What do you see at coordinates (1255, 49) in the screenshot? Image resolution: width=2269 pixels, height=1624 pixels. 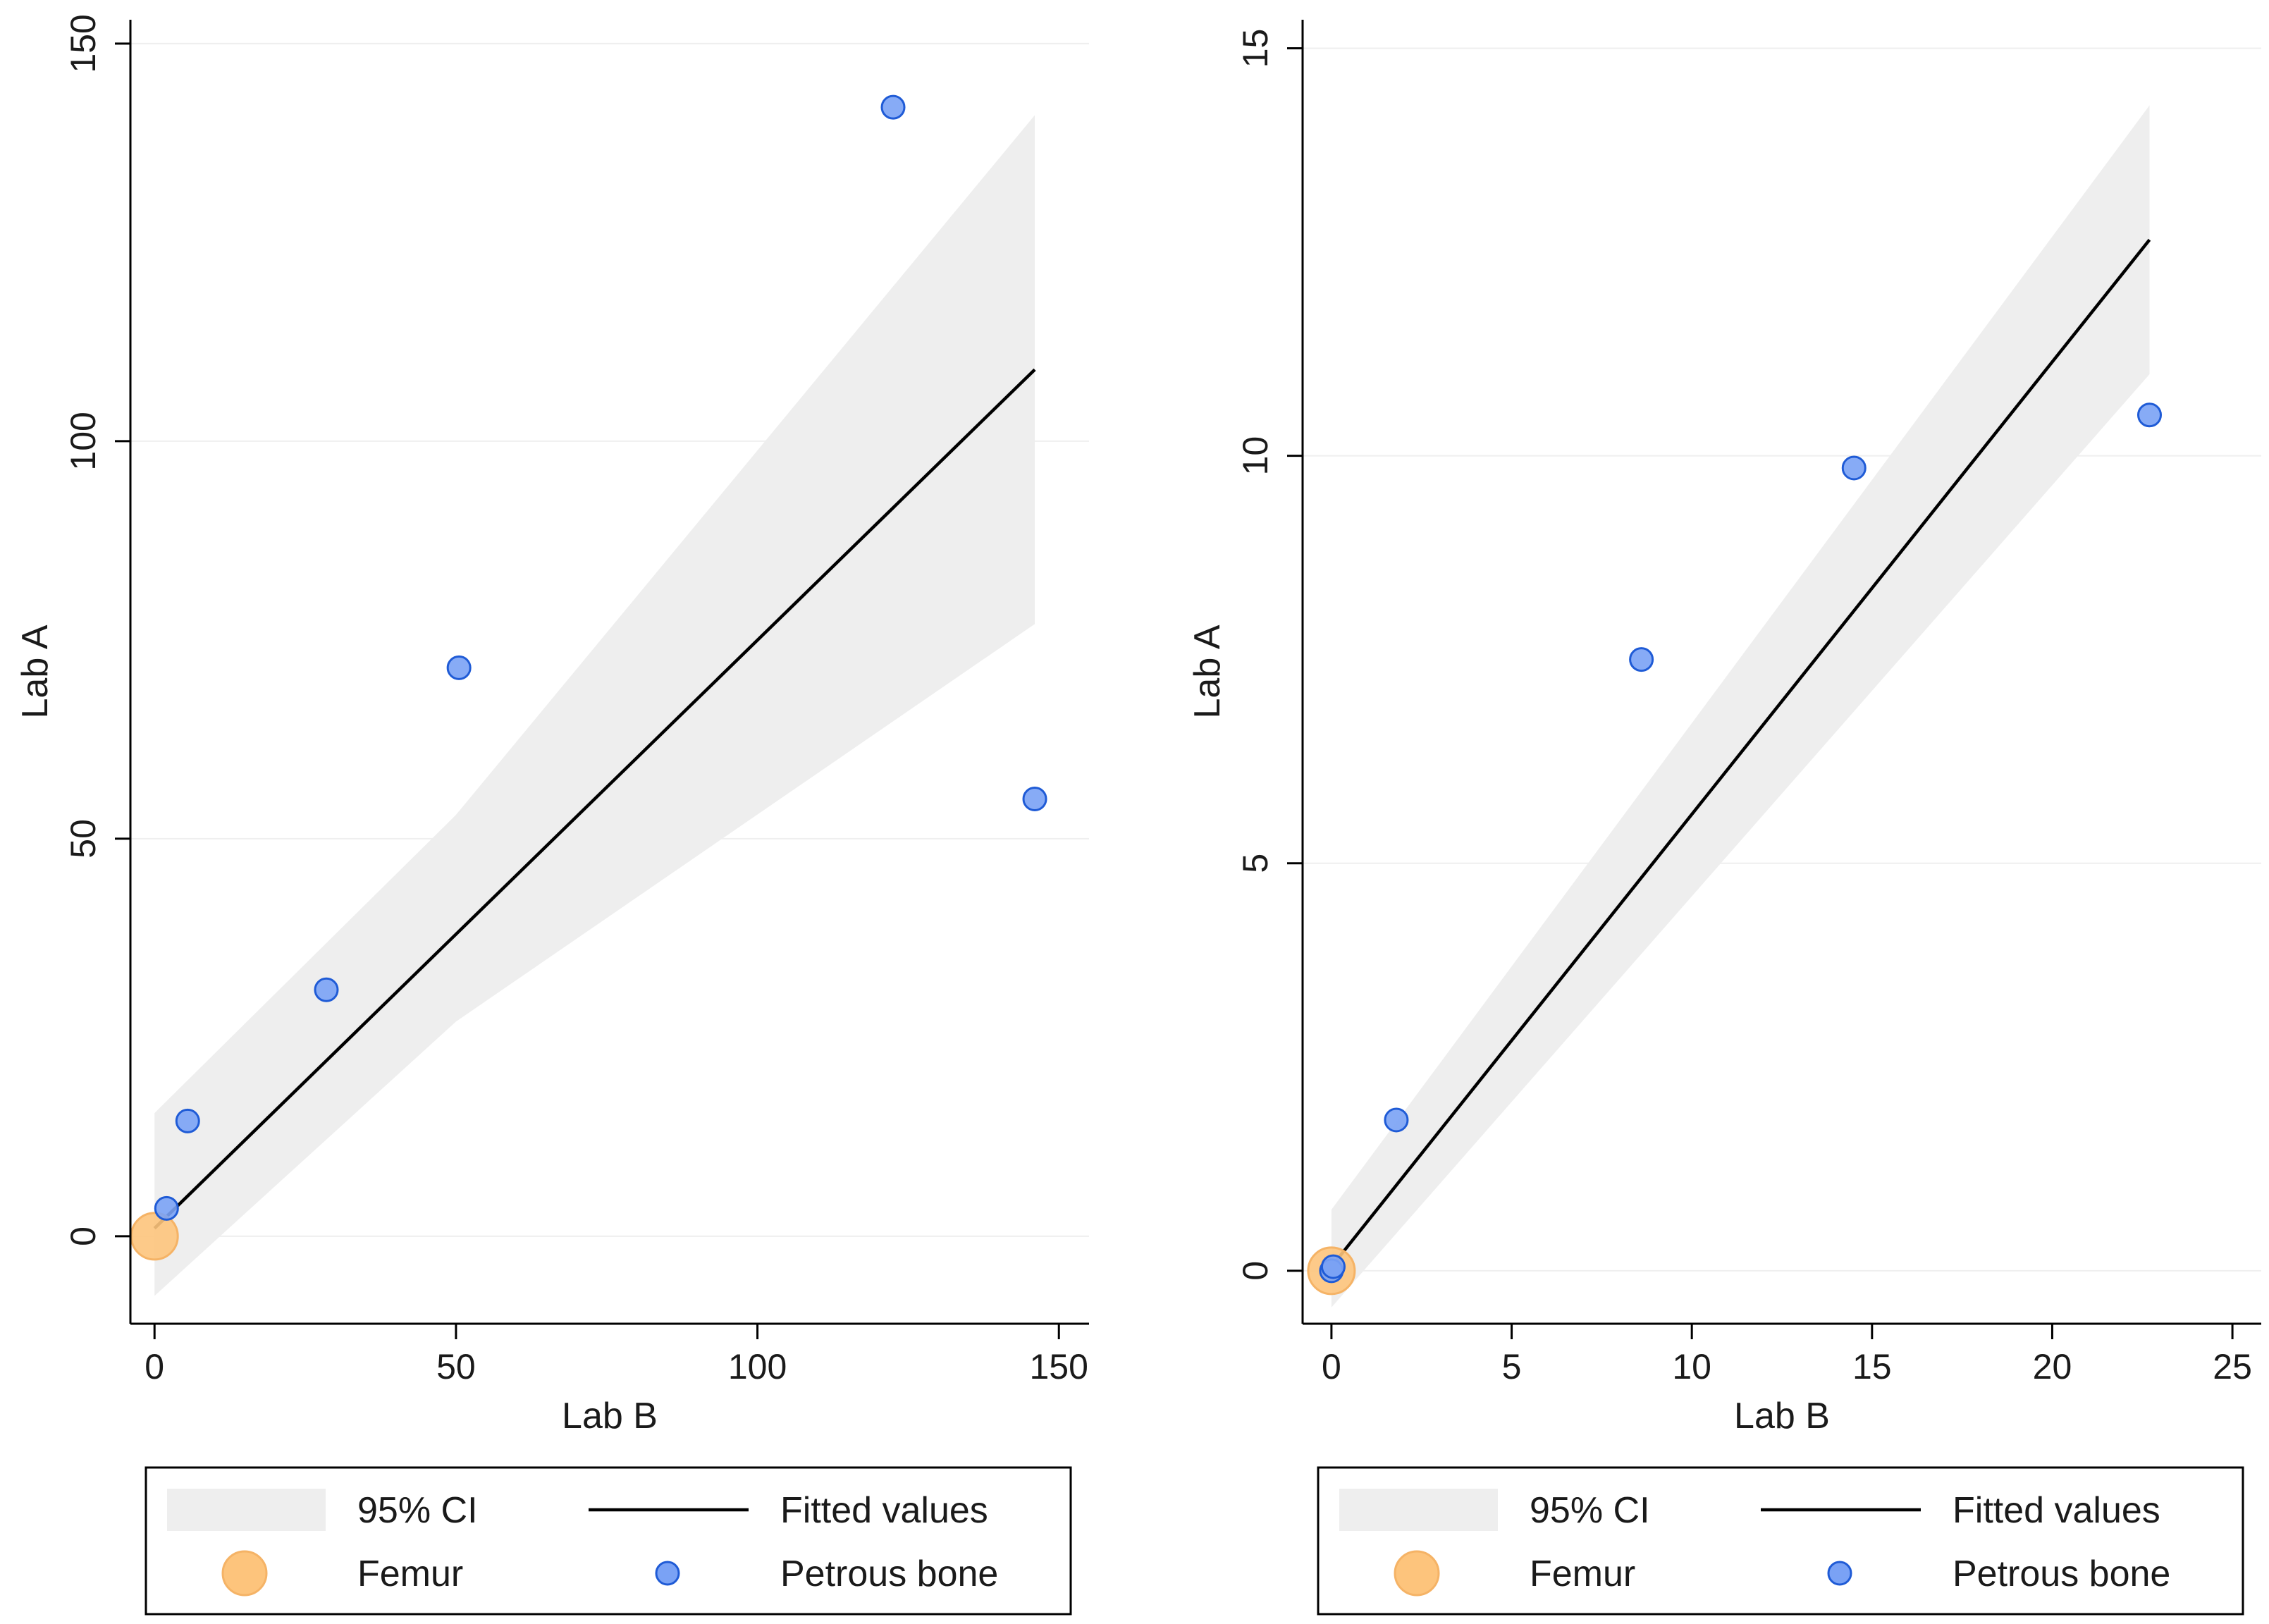 I see `y-tick-label: 15` at bounding box center [1255, 49].